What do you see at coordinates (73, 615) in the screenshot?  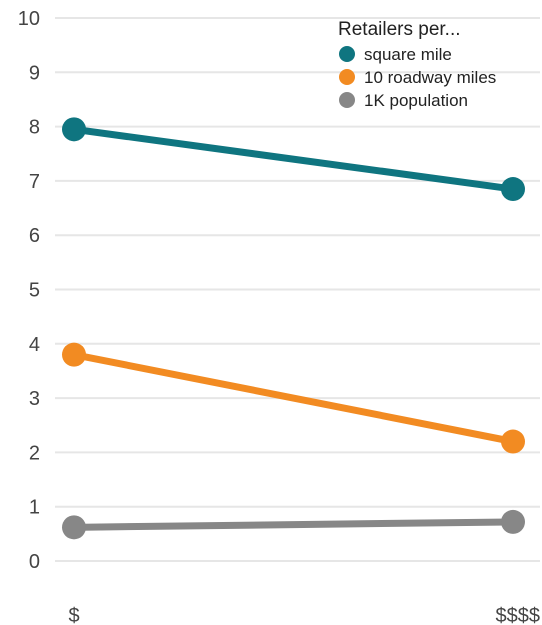 I see `x-tick-label: $` at bounding box center [73, 615].